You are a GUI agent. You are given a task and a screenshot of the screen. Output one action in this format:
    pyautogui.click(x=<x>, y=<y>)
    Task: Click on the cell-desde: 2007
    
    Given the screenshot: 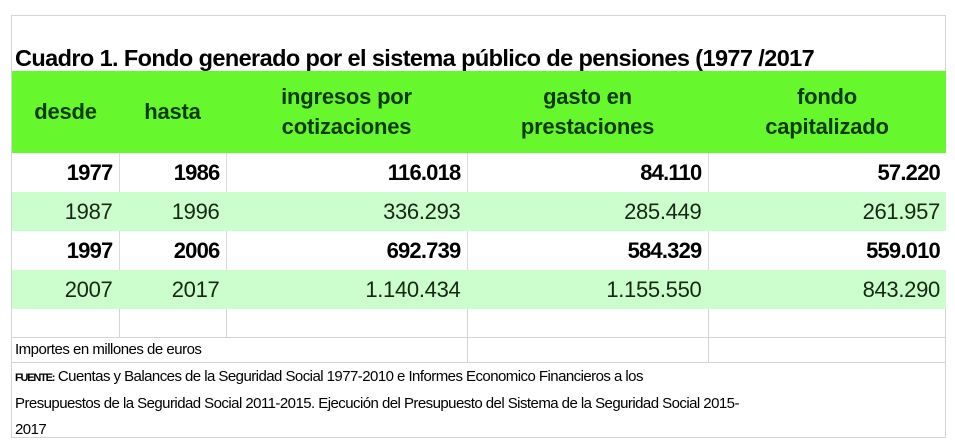 What is the action you would take?
    pyautogui.click(x=66, y=289)
    